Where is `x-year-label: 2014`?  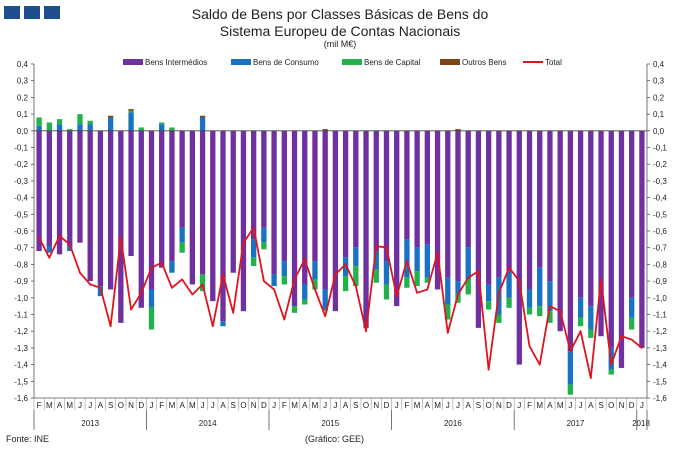
x-year-label: 2014 is located at coordinates (208, 423).